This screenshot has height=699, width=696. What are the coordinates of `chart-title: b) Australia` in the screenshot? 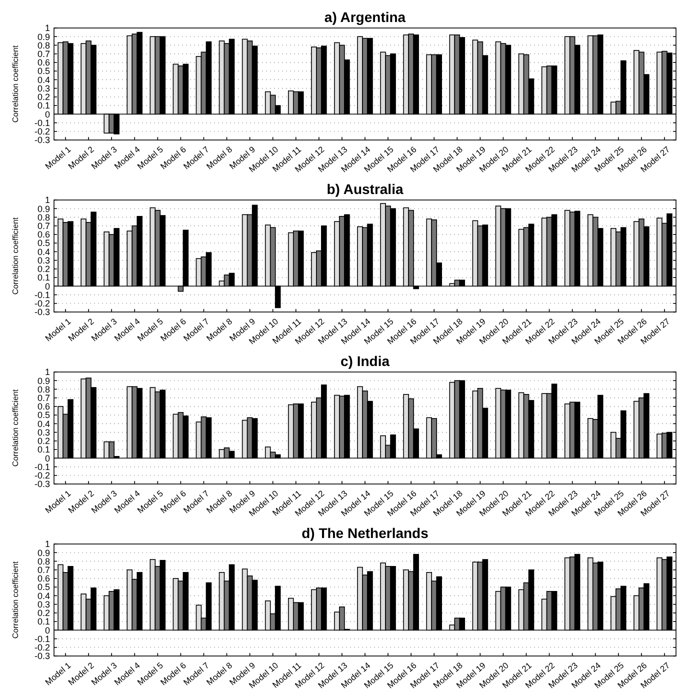 It's located at (365, 189).